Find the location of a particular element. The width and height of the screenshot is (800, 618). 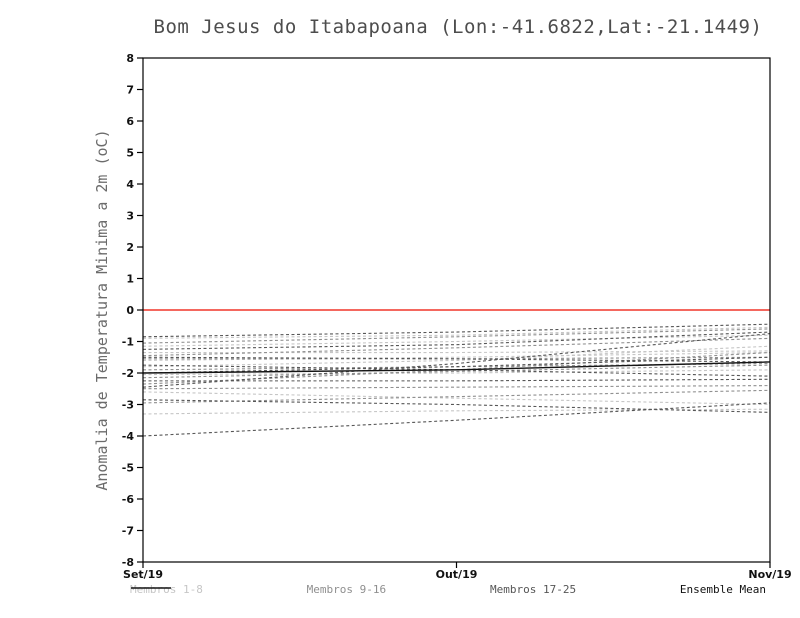

series-line-m1 is located at coordinates (456, 332).